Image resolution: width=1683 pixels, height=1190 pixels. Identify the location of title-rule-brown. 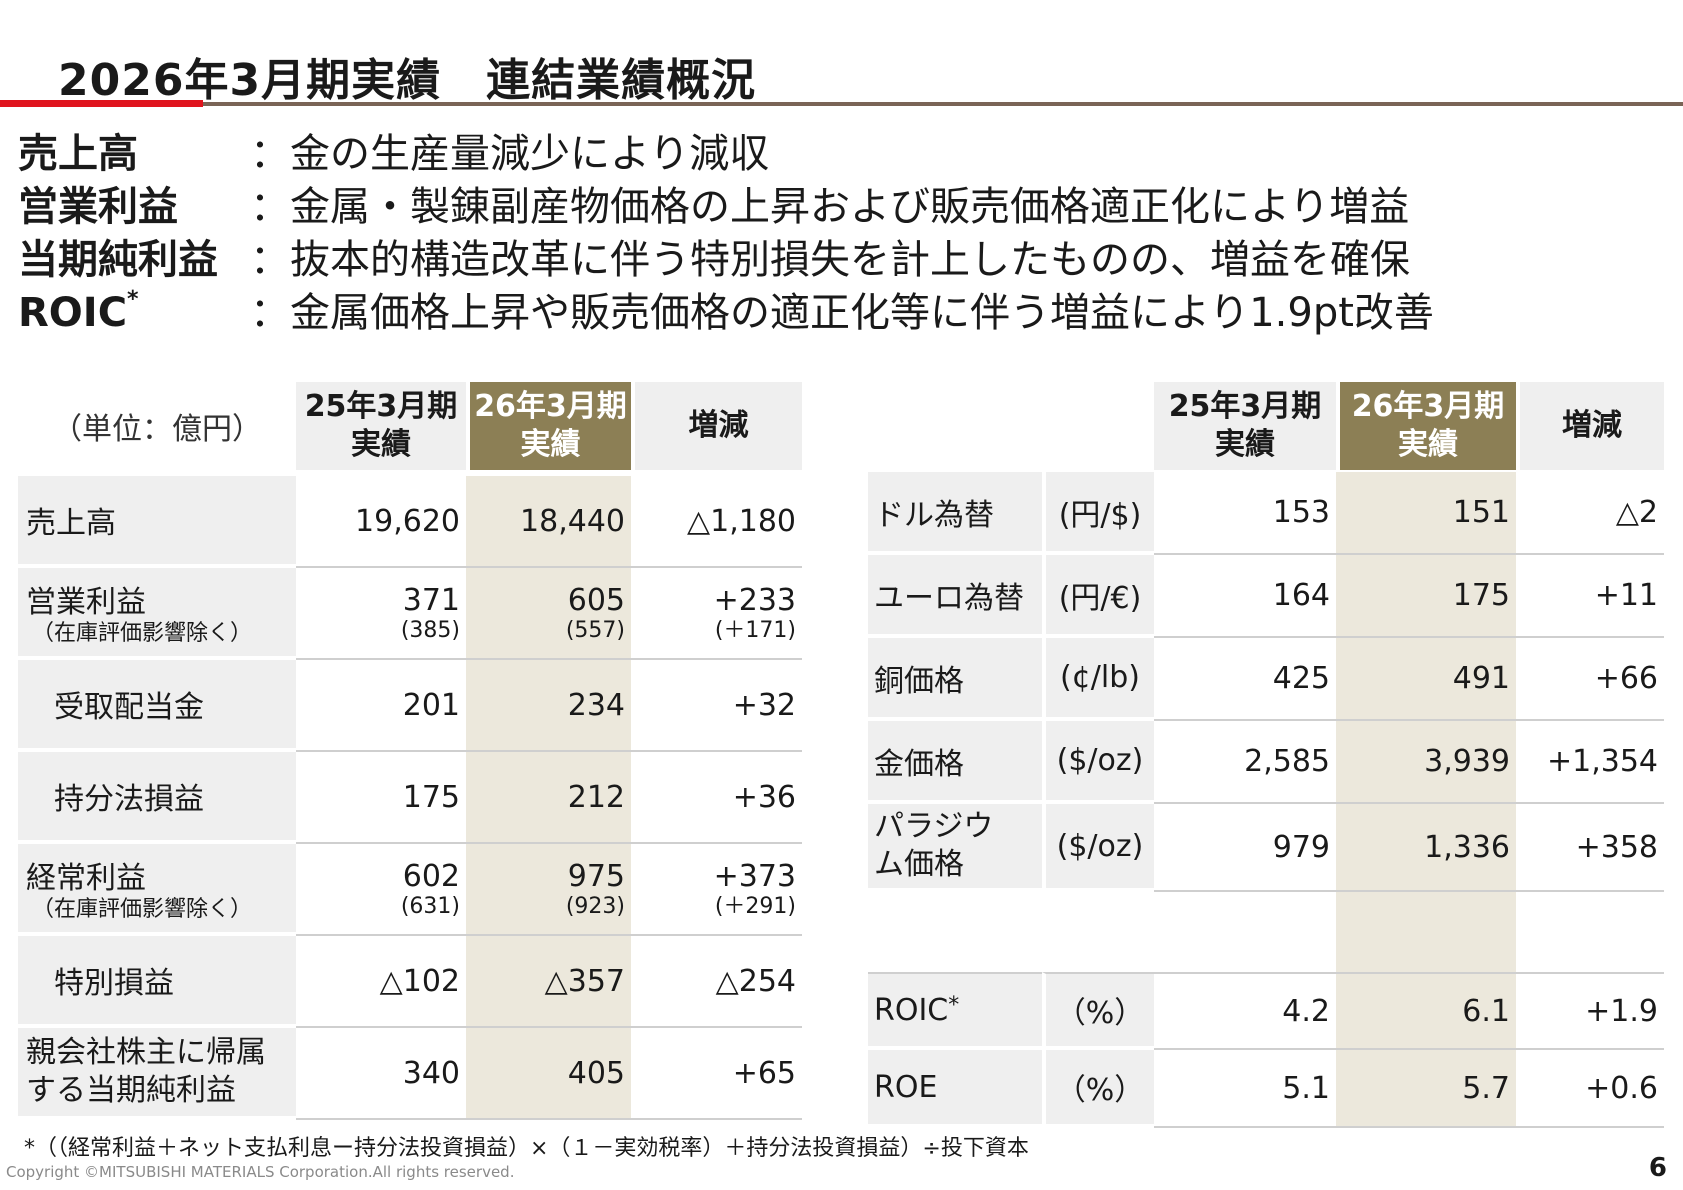
(943, 104).